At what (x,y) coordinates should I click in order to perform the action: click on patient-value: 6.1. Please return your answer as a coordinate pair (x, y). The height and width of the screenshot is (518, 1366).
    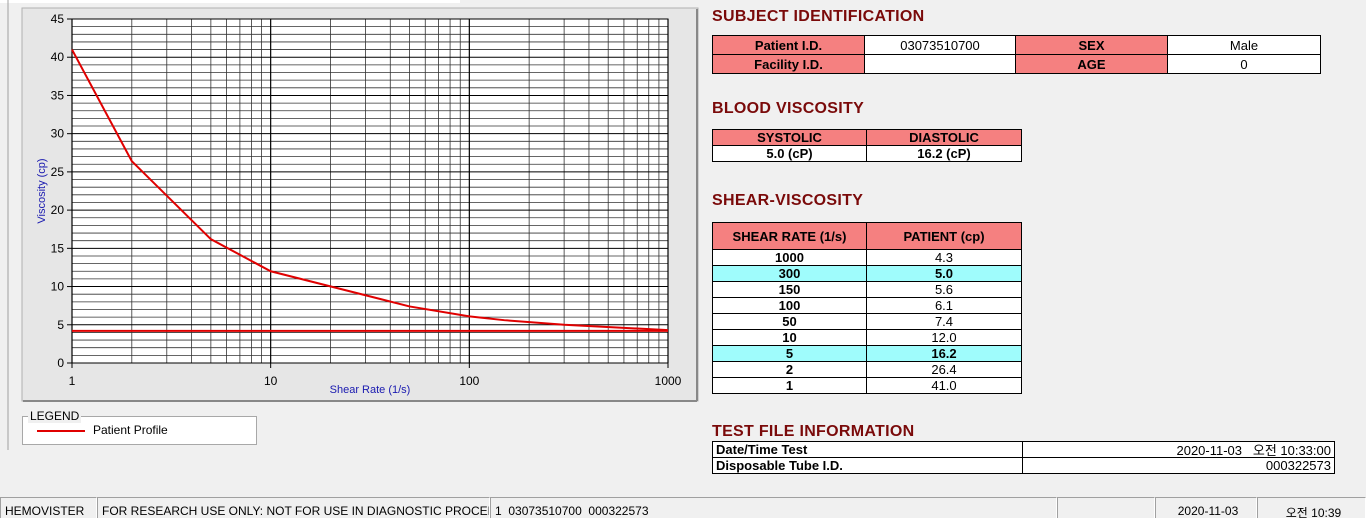
    Looking at the image, I should click on (944, 305).